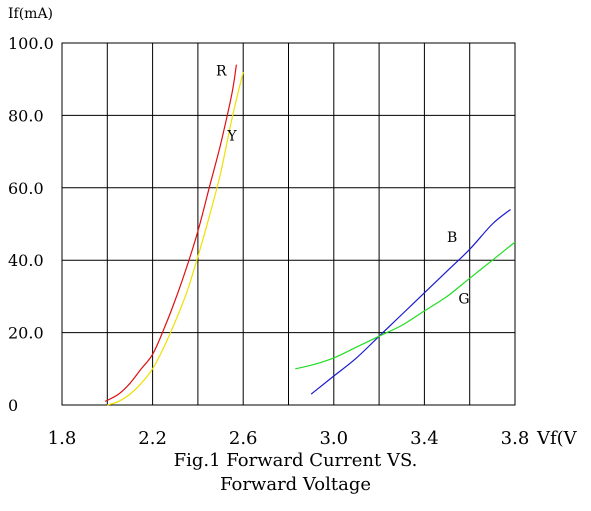 This screenshot has width=591, height=511. What do you see at coordinates (26, 333) in the screenshot?
I see `y-tick-label: 20.0` at bounding box center [26, 333].